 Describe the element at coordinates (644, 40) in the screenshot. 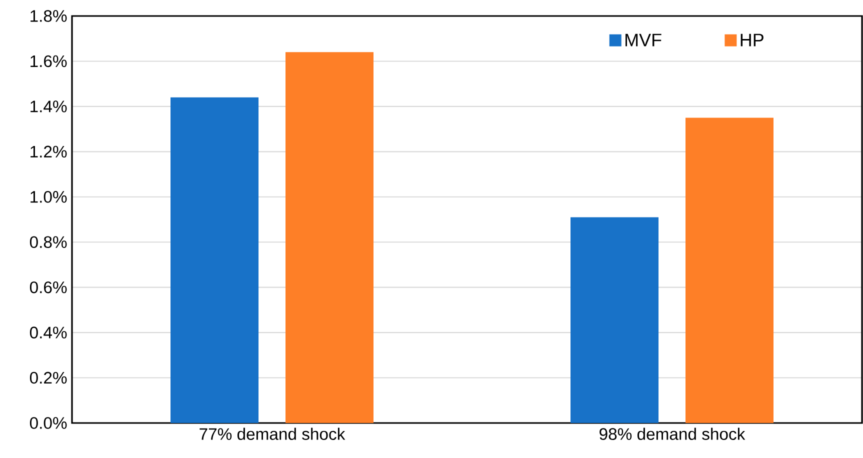

I see `legend-label: MVF` at that location.